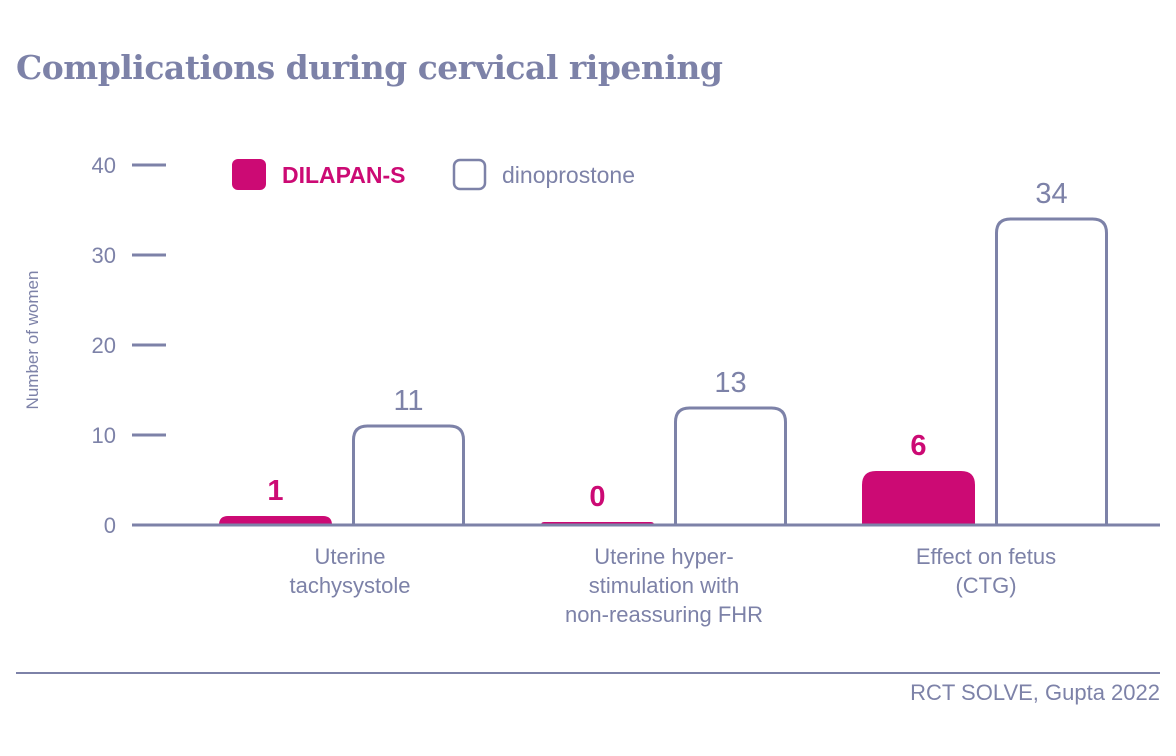  I want to click on legend-swatch-dinoprostone, so click(469, 174).